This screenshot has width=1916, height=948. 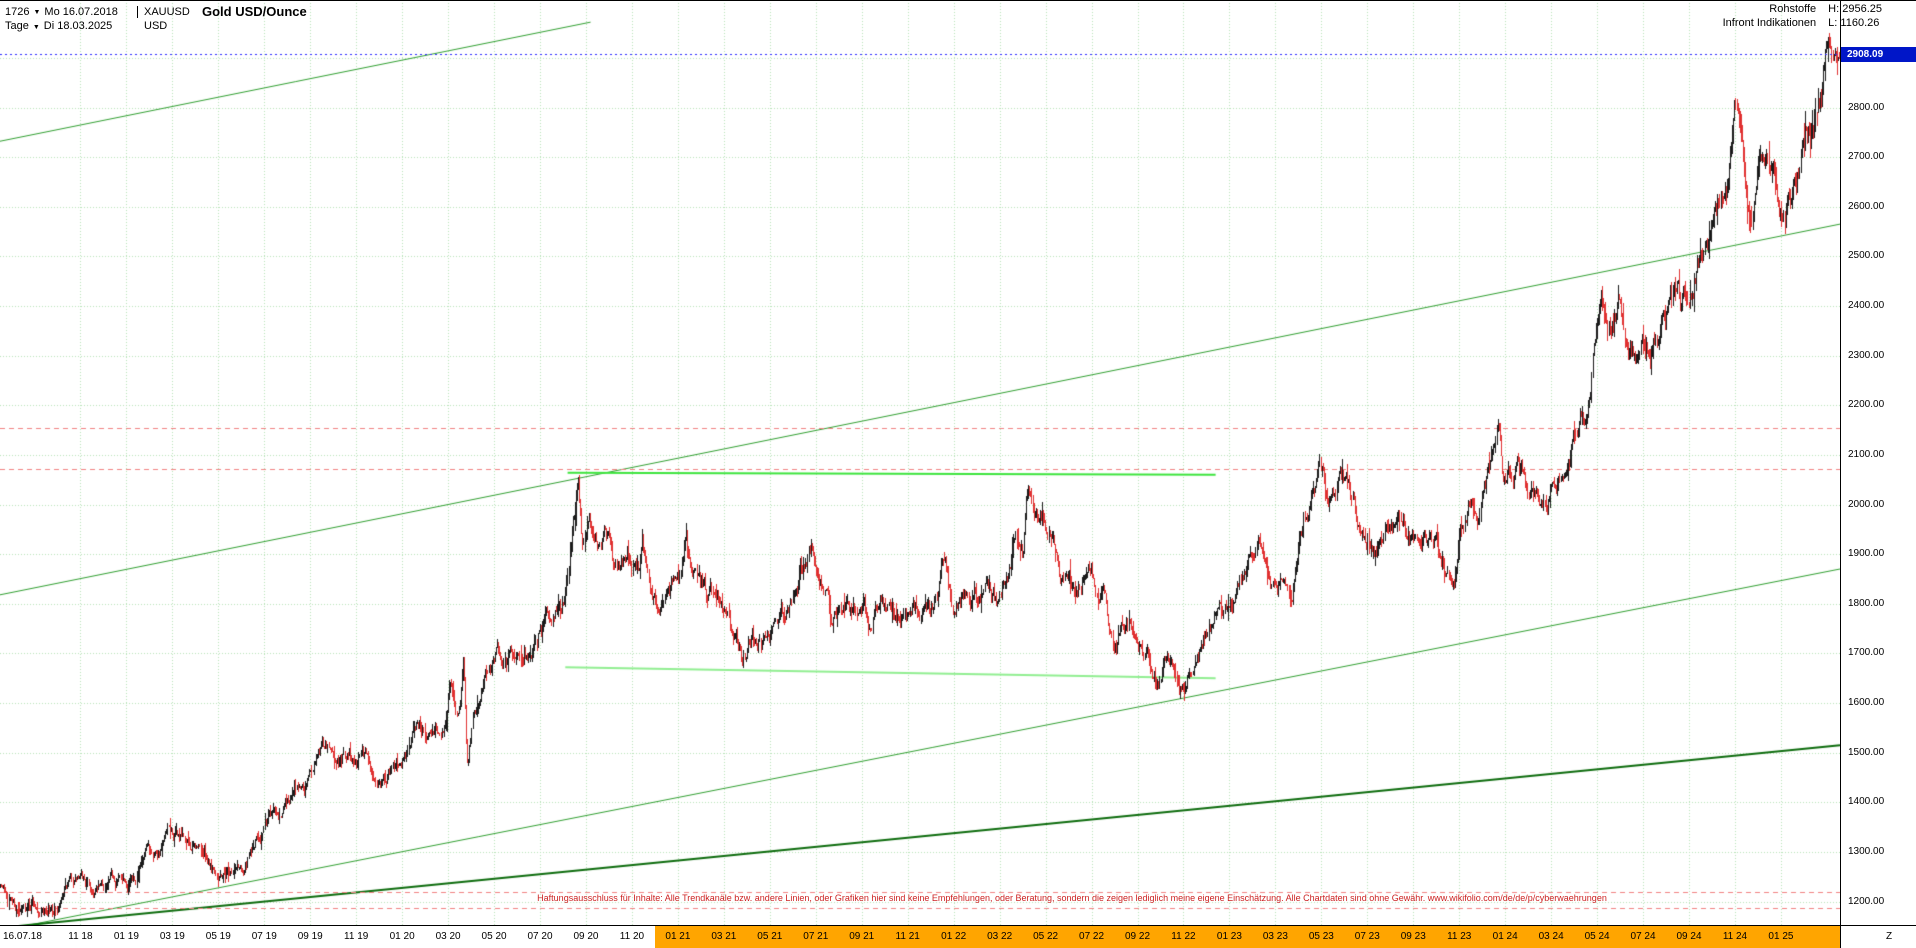 I want to click on feed-source-label: Infront Indikationen, so click(x=1769, y=23).